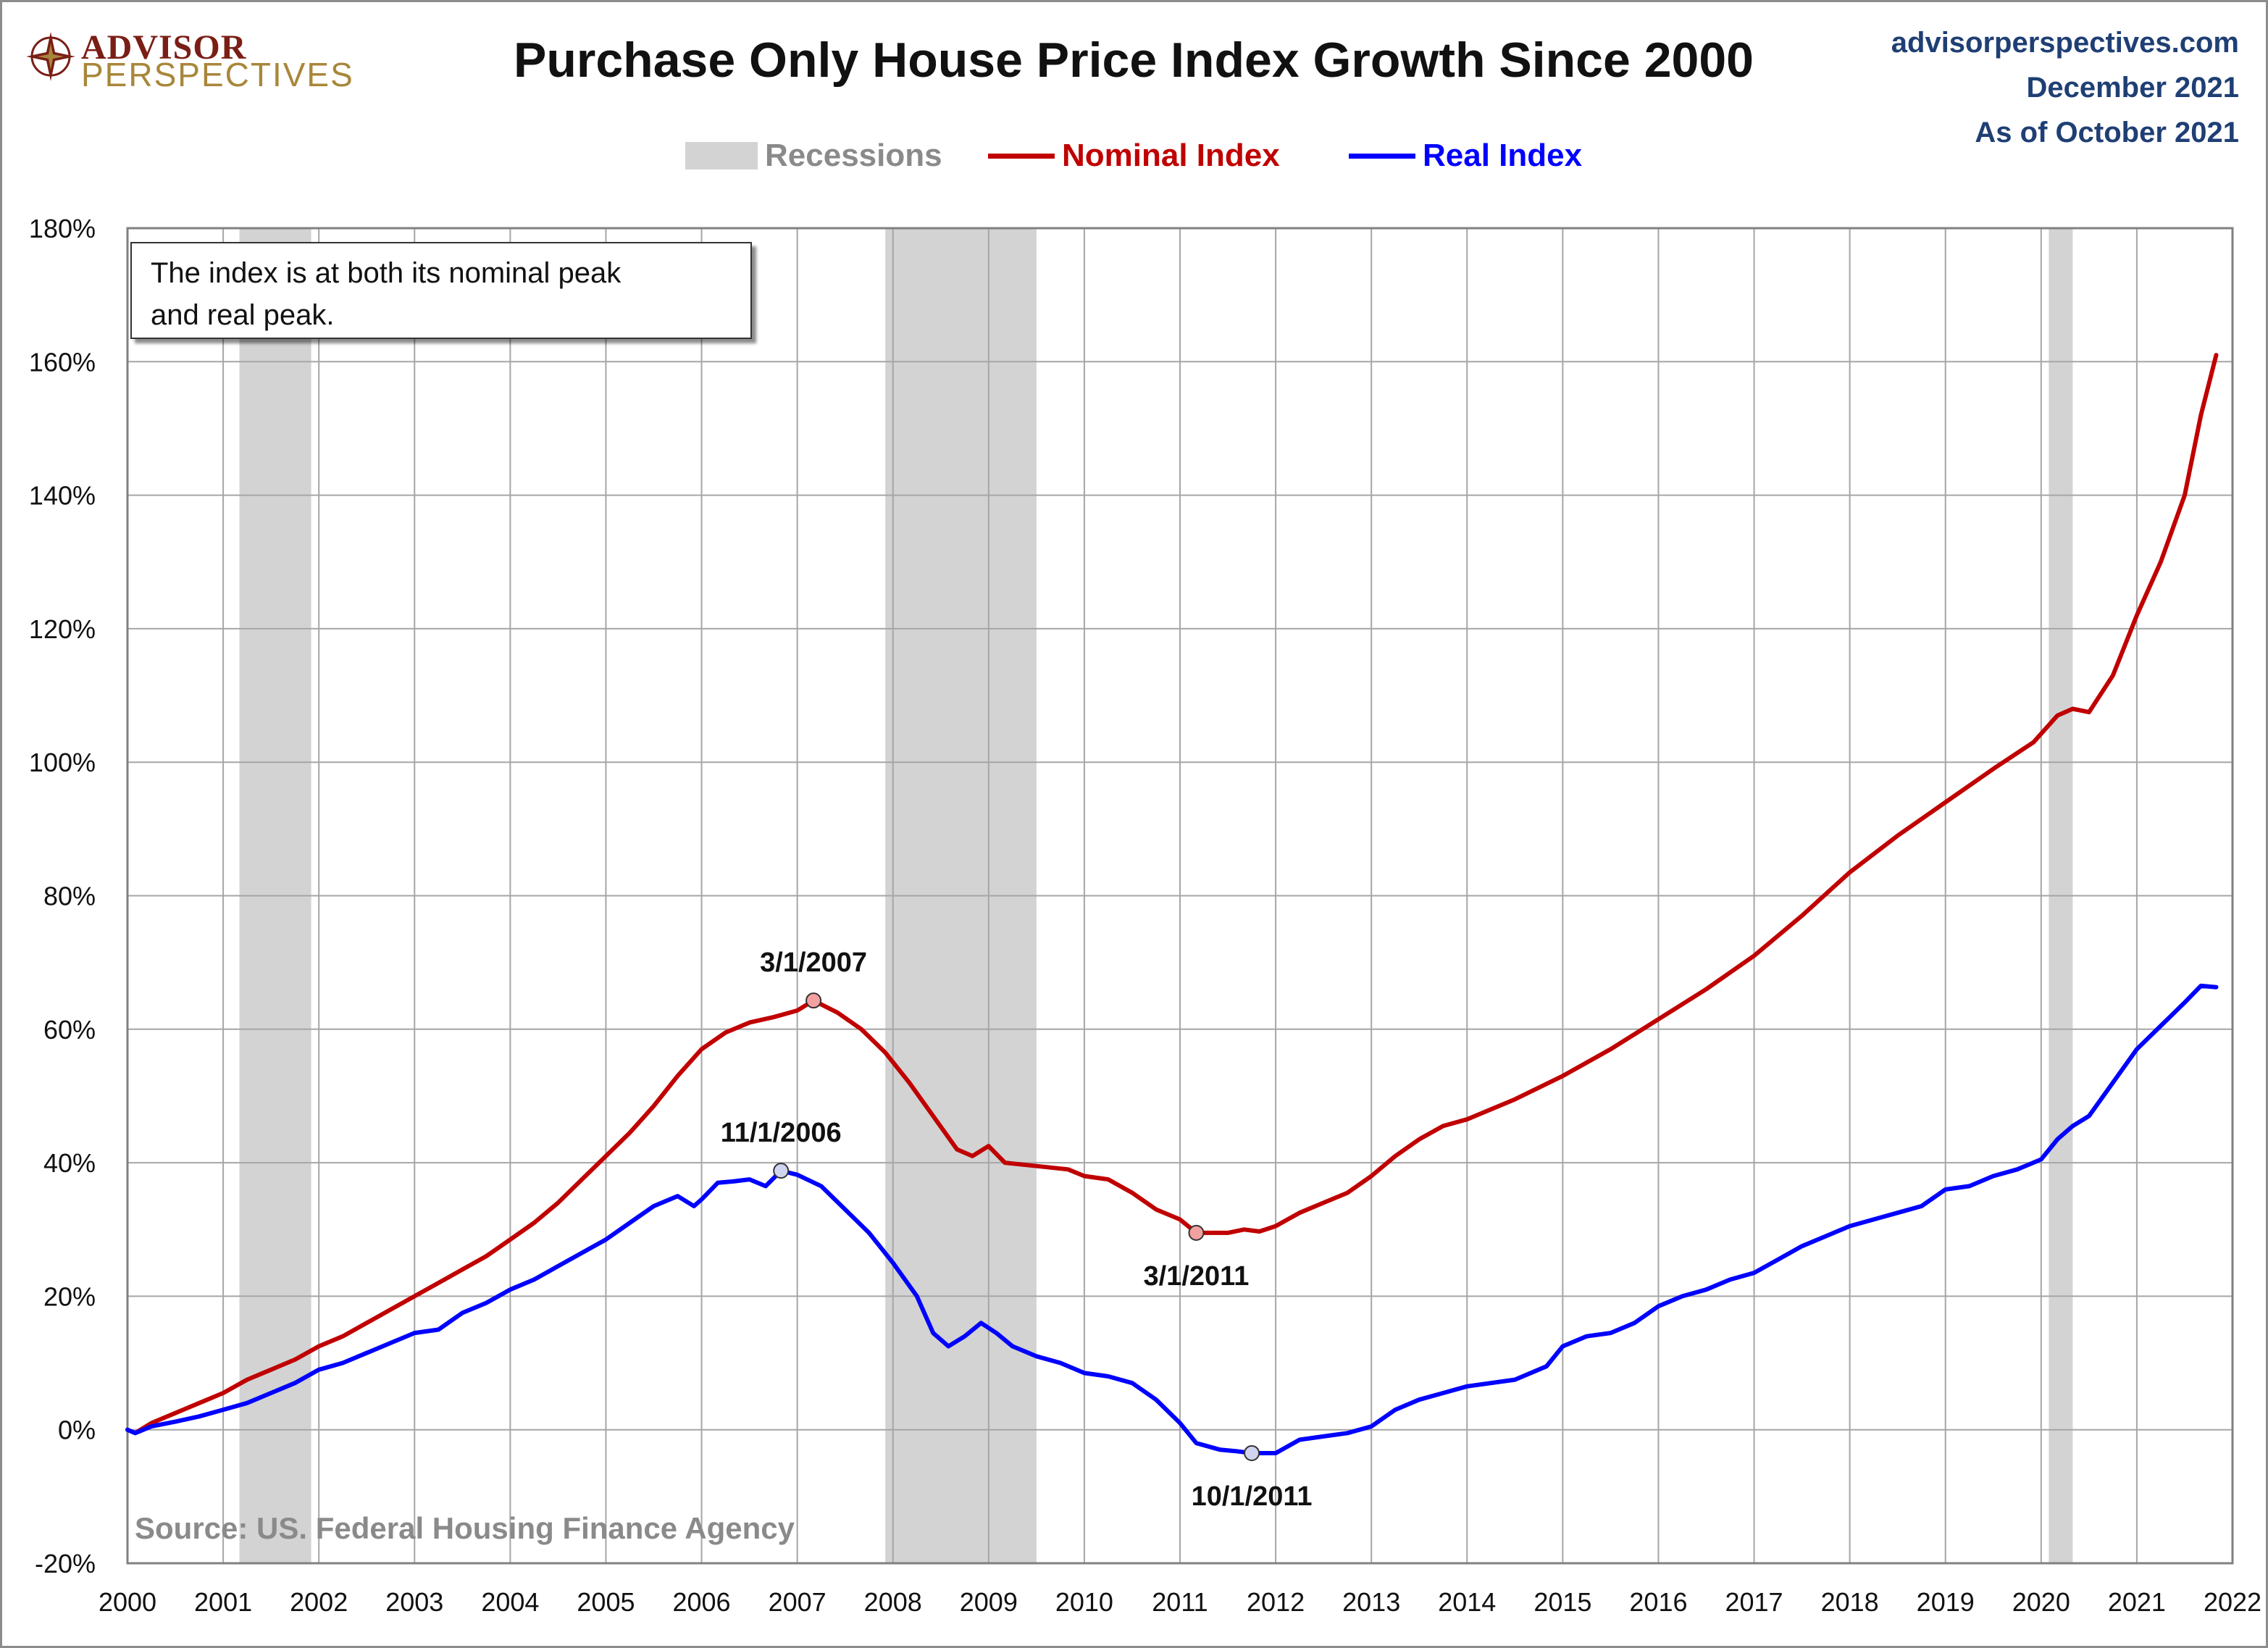  I want to click on x-tick-label: 2017, so click(1754, 1602).